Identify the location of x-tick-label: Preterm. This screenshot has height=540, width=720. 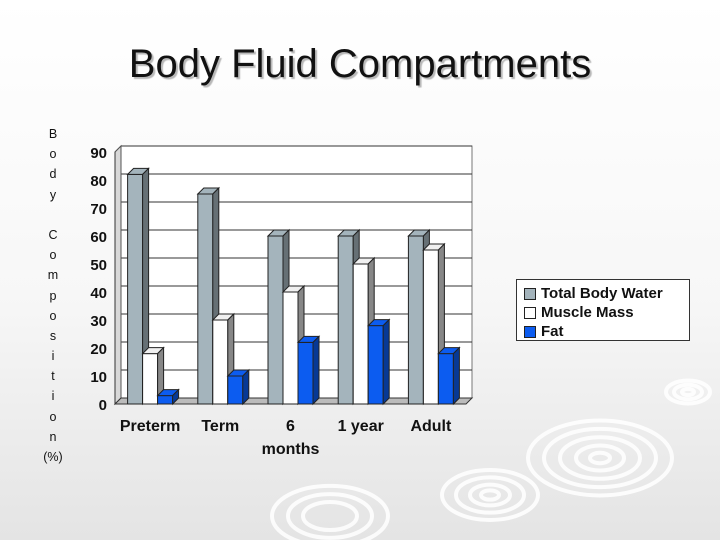
(150, 426).